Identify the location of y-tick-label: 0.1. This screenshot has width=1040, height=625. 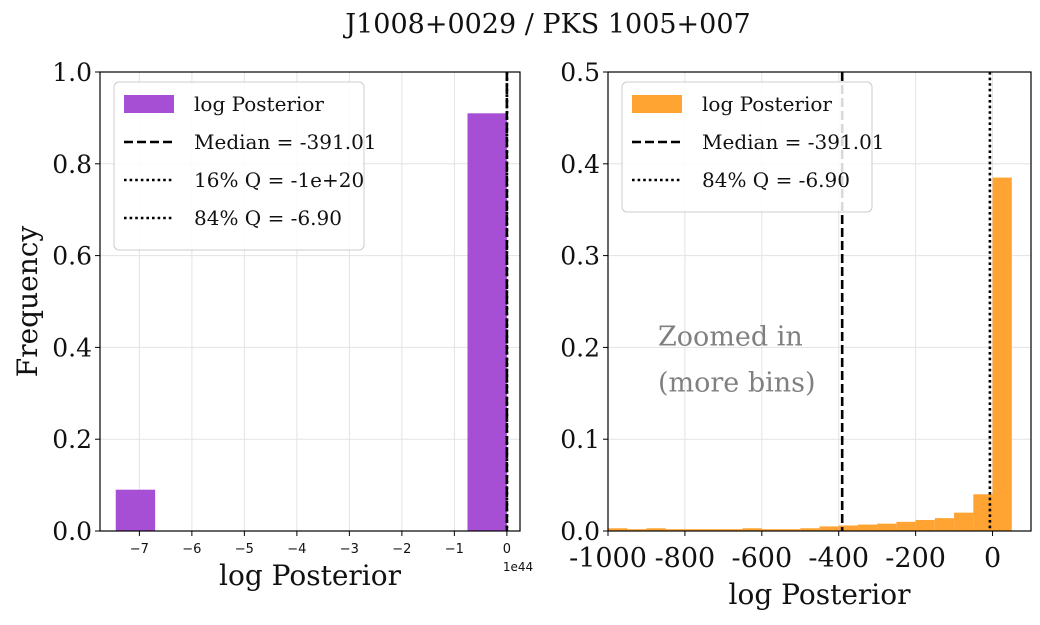
(580, 439).